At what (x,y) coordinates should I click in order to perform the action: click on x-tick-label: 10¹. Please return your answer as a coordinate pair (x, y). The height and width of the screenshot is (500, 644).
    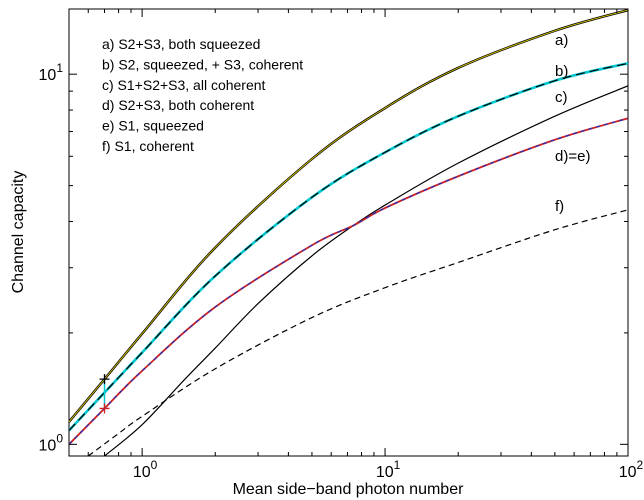
    Looking at the image, I should click on (388, 469).